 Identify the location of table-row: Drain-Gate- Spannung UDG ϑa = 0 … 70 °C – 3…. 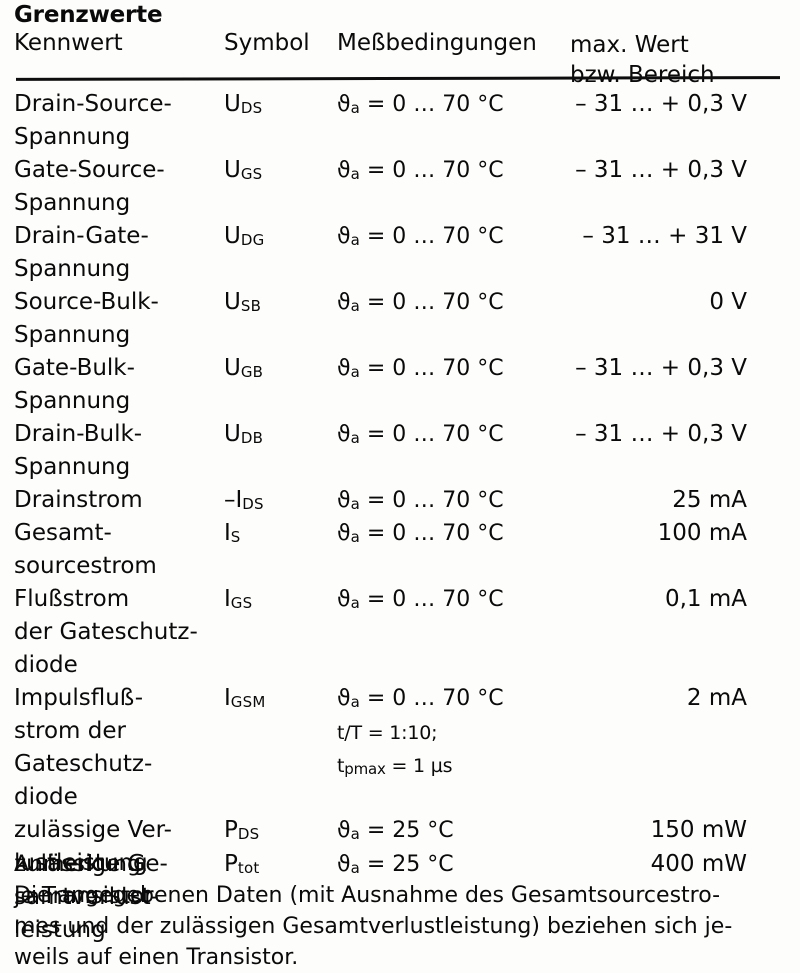
(400, 253).